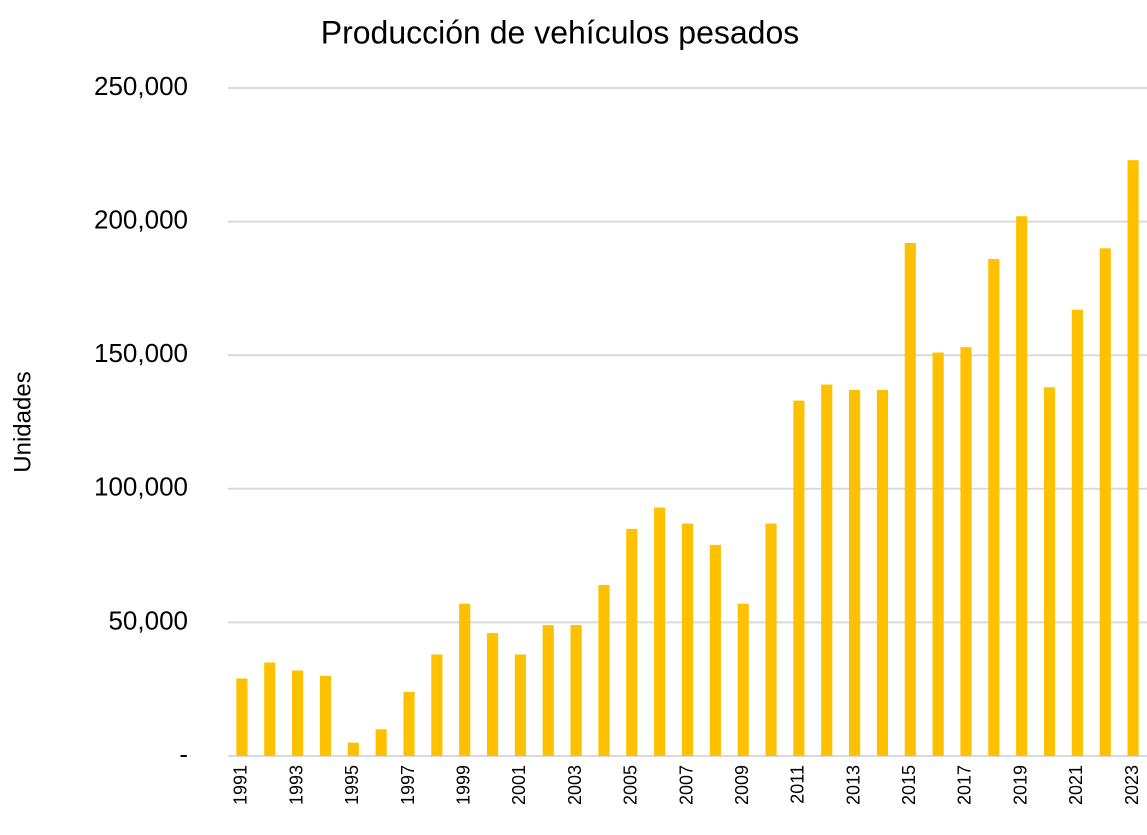 The height and width of the screenshot is (835, 1147). I want to click on x-tick-label: 2005, so click(631, 785).